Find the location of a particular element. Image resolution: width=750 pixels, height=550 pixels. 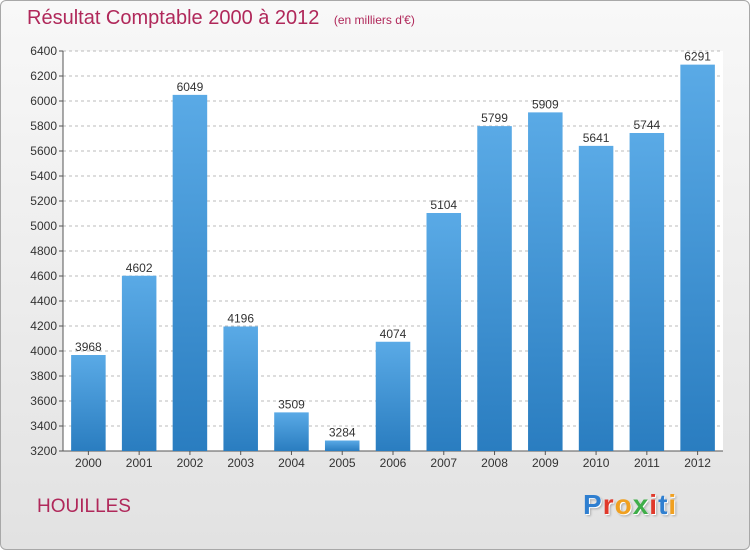

bar-value-label: 5799 is located at coordinates (494, 118).